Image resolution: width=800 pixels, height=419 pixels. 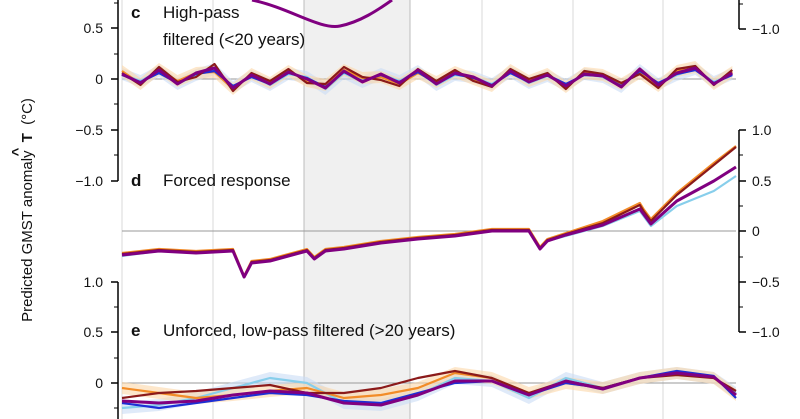 I want to click on y-axis-label-hat: ^, so click(x=17, y=151).